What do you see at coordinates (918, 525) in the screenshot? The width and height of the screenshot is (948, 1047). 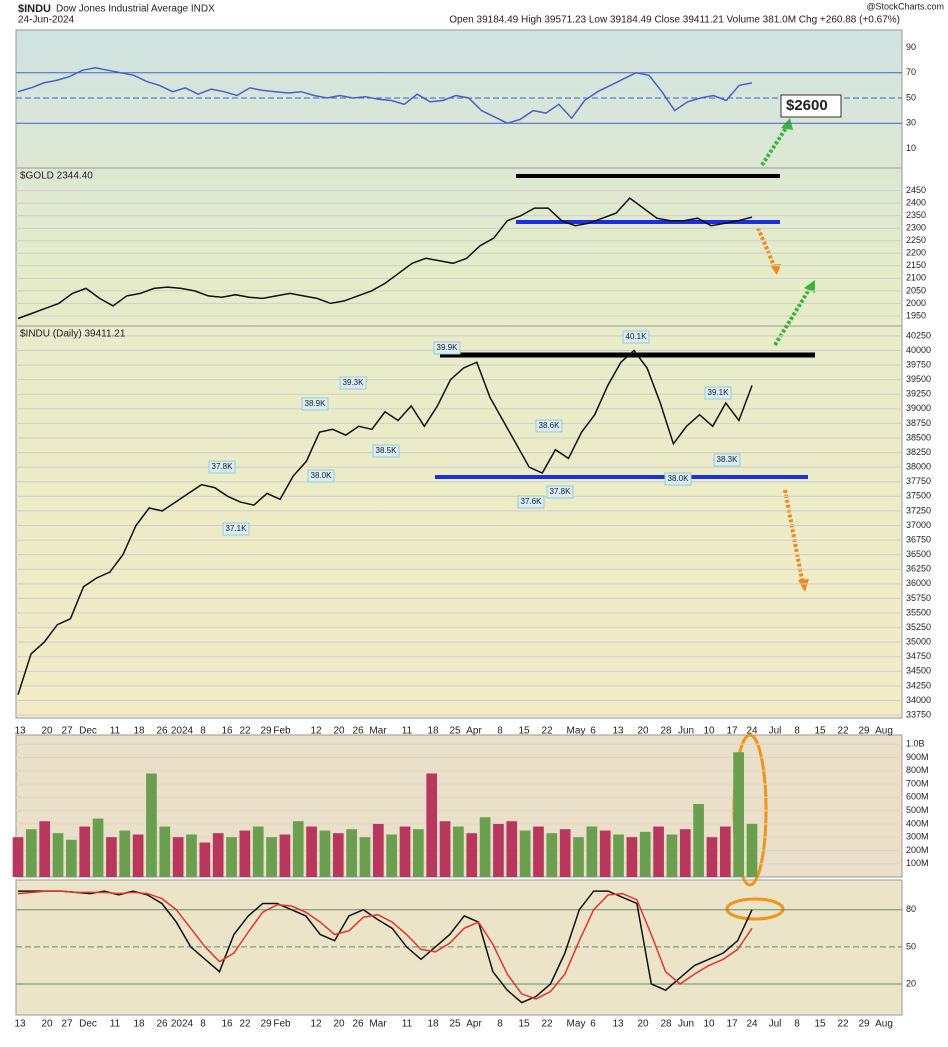 I see `y-tick-label: 37000` at bounding box center [918, 525].